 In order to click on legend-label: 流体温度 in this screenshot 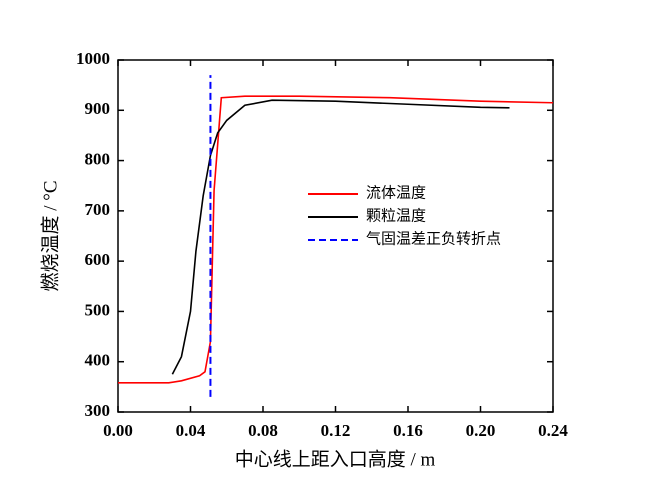, I will do `click(396, 192)`.